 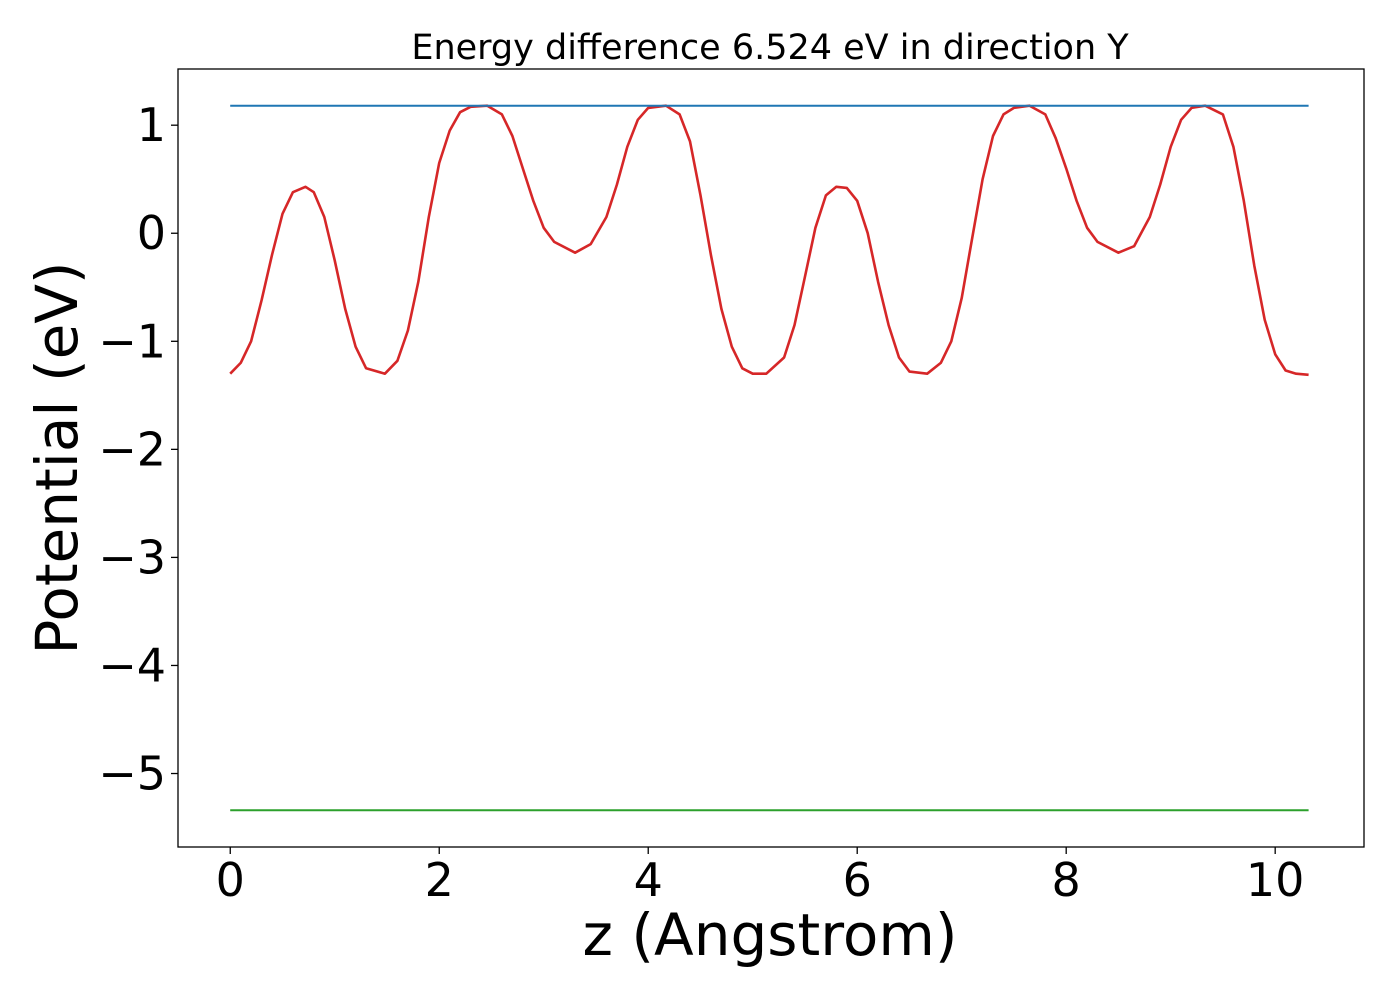 I want to click on x-tick-label: 4, so click(x=648, y=880).